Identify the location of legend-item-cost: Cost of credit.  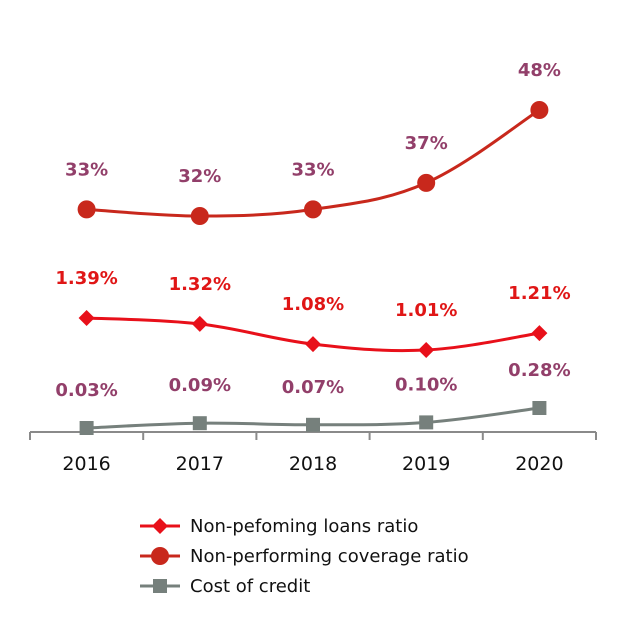
(225, 586).